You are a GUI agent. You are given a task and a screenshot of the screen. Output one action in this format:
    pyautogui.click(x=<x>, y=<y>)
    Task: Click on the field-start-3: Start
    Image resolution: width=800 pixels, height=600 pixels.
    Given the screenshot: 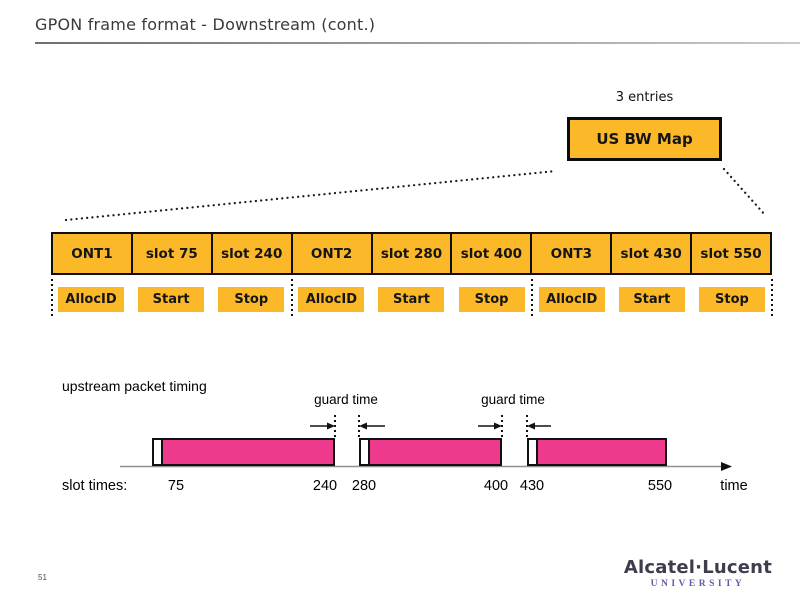 What is the action you would take?
    pyautogui.click(x=651, y=299)
    